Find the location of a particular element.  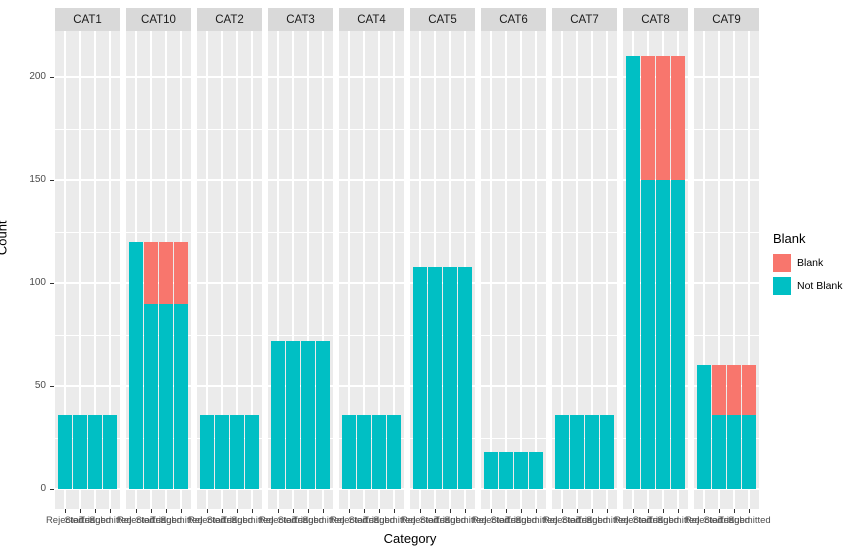

legend: Blank Blank Not Blank is located at coordinates (808, 265).